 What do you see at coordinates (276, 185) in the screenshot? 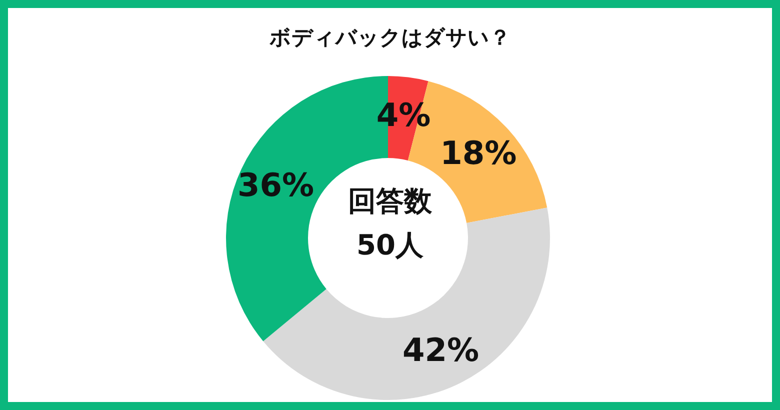
I see `data-label: 36%` at bounding box center [276, 185].